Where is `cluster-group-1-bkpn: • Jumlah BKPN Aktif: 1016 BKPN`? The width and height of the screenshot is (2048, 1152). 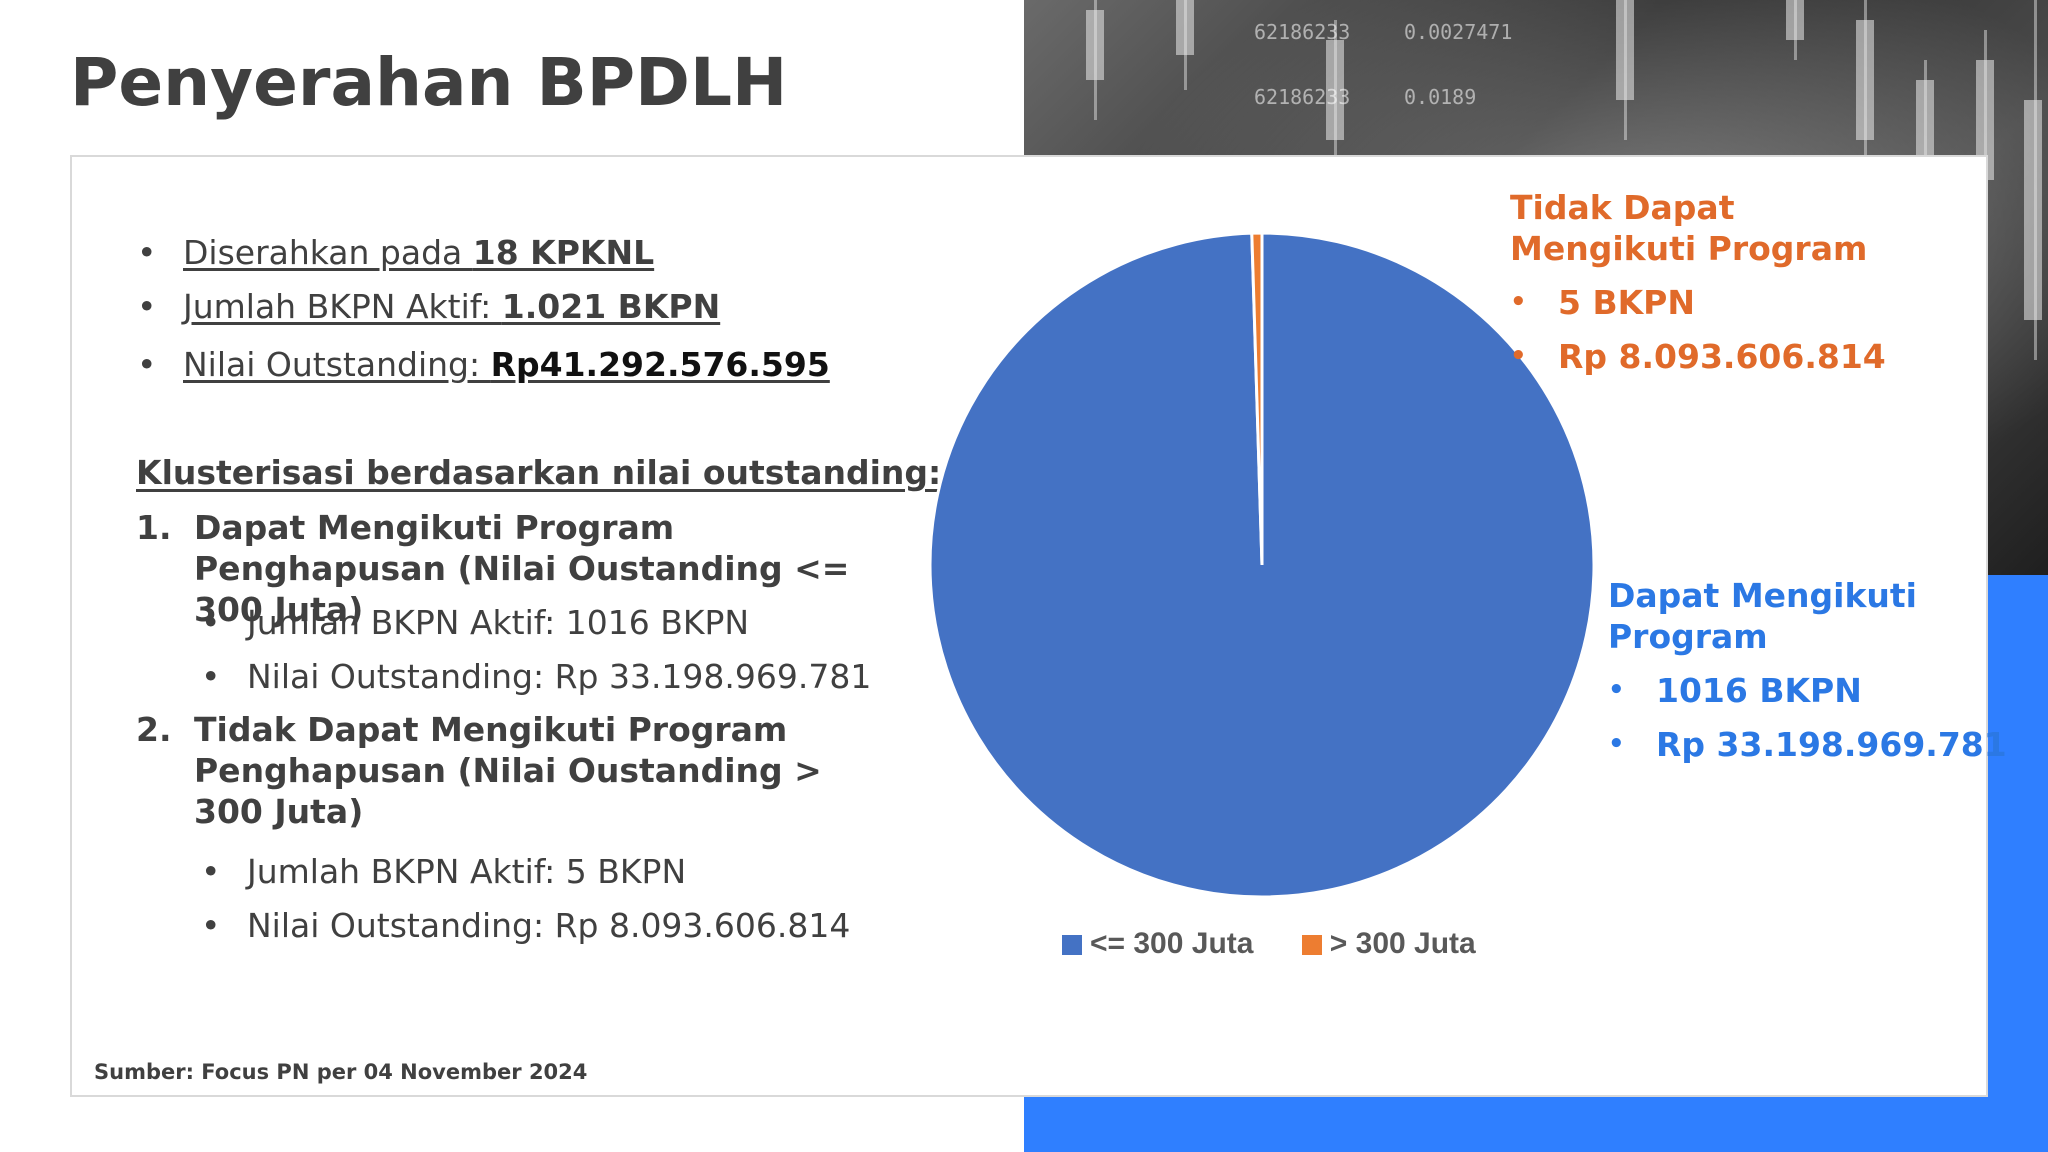
cluster-group-1-bkpn: • Jumlah BKPN Aktif: 1016 BKPN is located at coordinates (475, 622).